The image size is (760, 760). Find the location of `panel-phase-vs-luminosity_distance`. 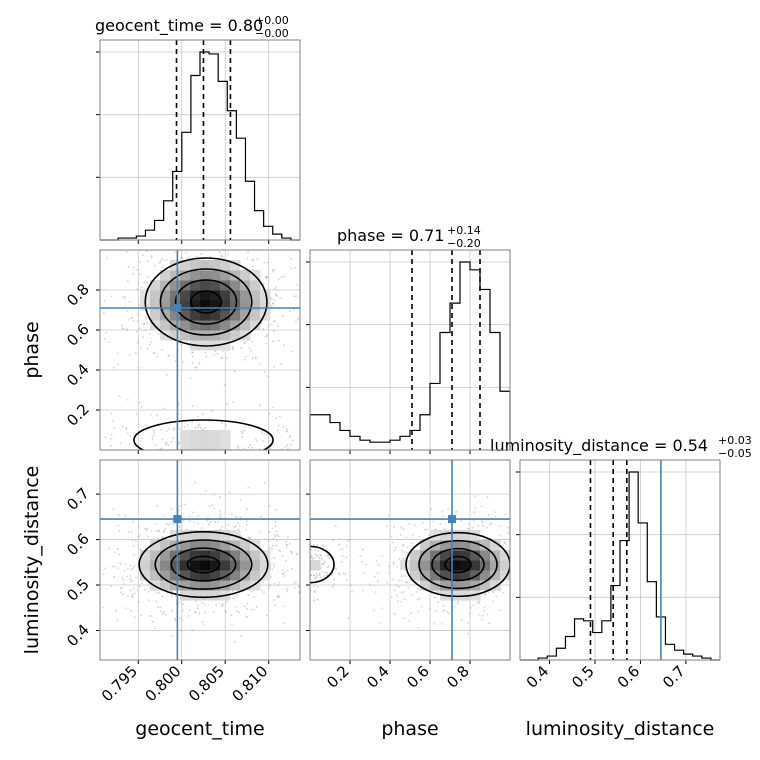

panel-phase-vs-luminosity_distance is located at coordinates (408, 561).